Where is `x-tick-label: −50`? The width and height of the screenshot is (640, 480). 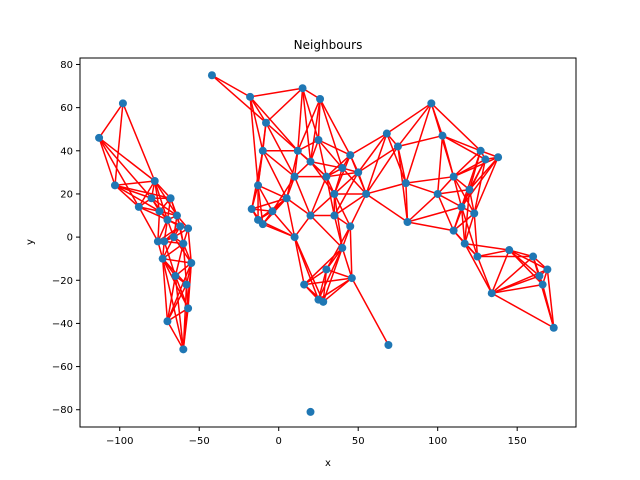 x-tick-label: −50 is located at coordinates (199, 441).